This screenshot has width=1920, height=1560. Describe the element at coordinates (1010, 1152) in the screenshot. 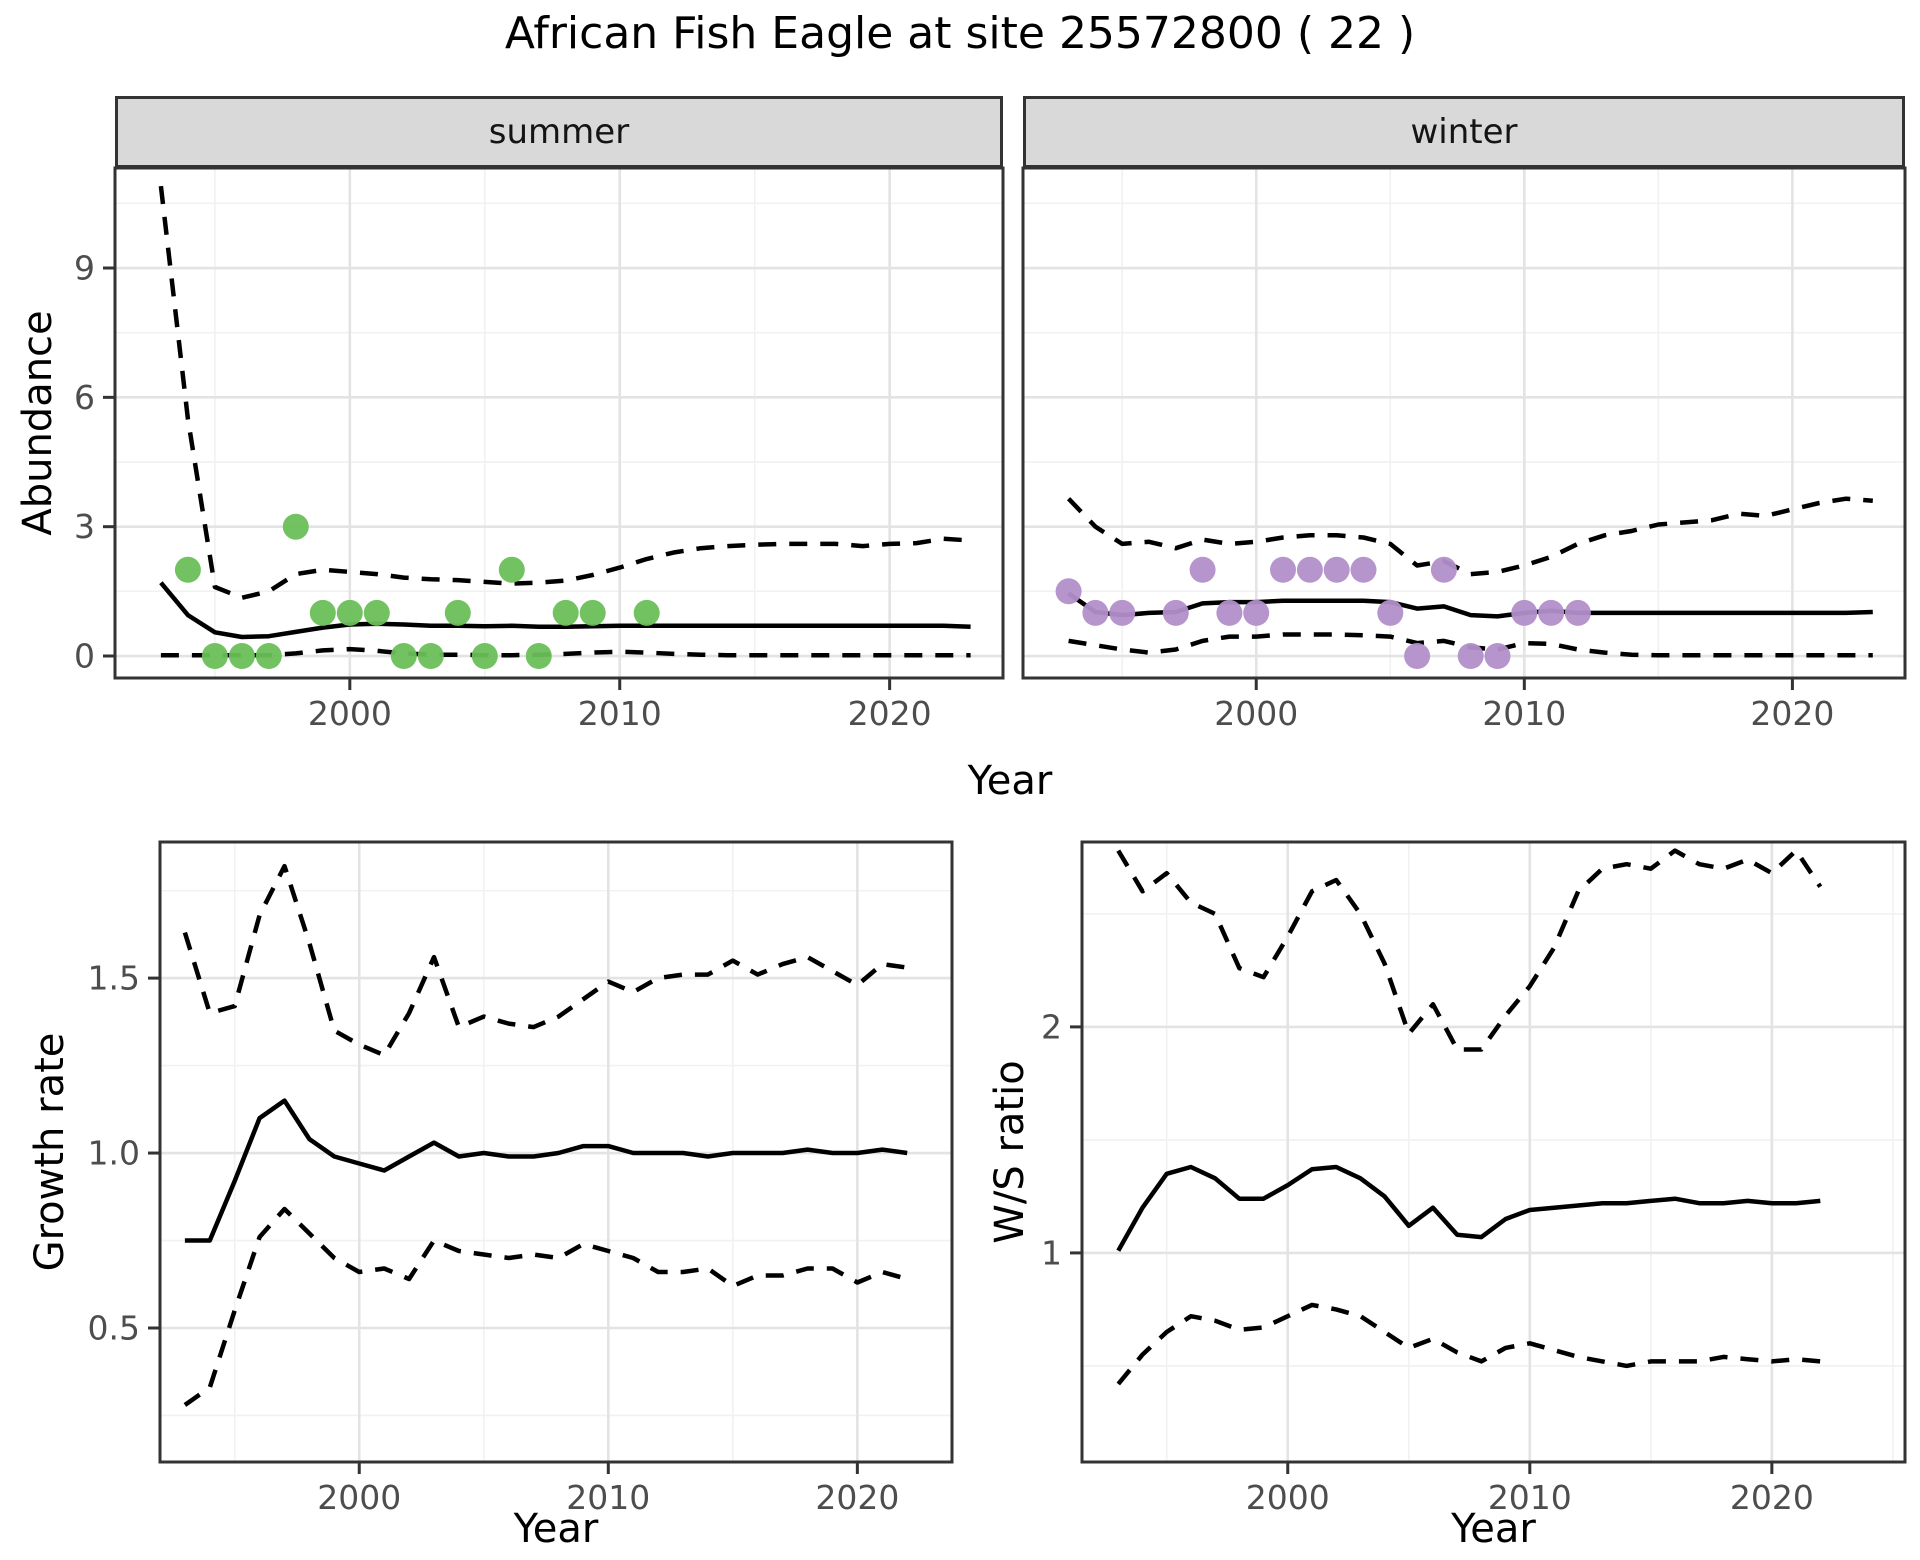

I see `y-axis-title-ws-ratio: W/S ratio` at that location.